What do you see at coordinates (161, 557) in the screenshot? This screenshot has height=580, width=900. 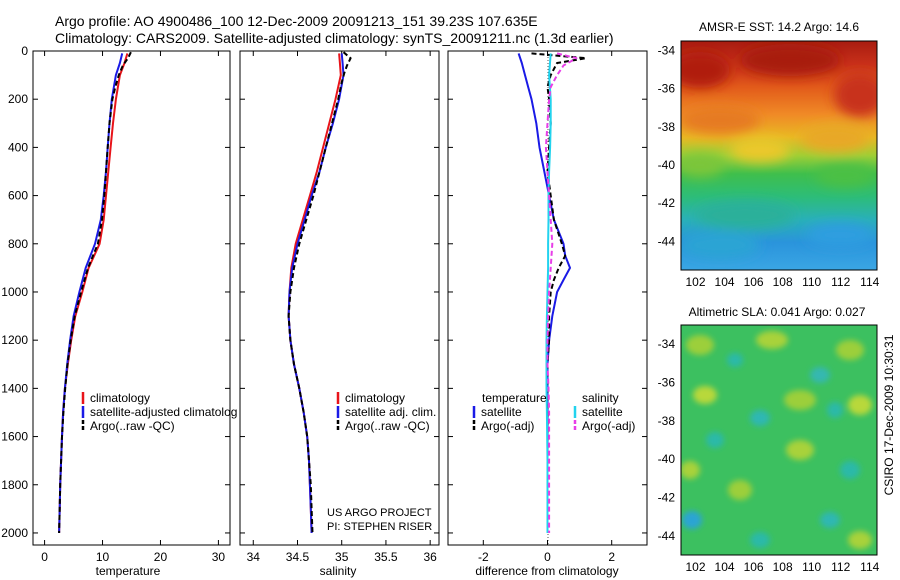 I see `x-tick-label: 20` at bounding box center [161, 557].